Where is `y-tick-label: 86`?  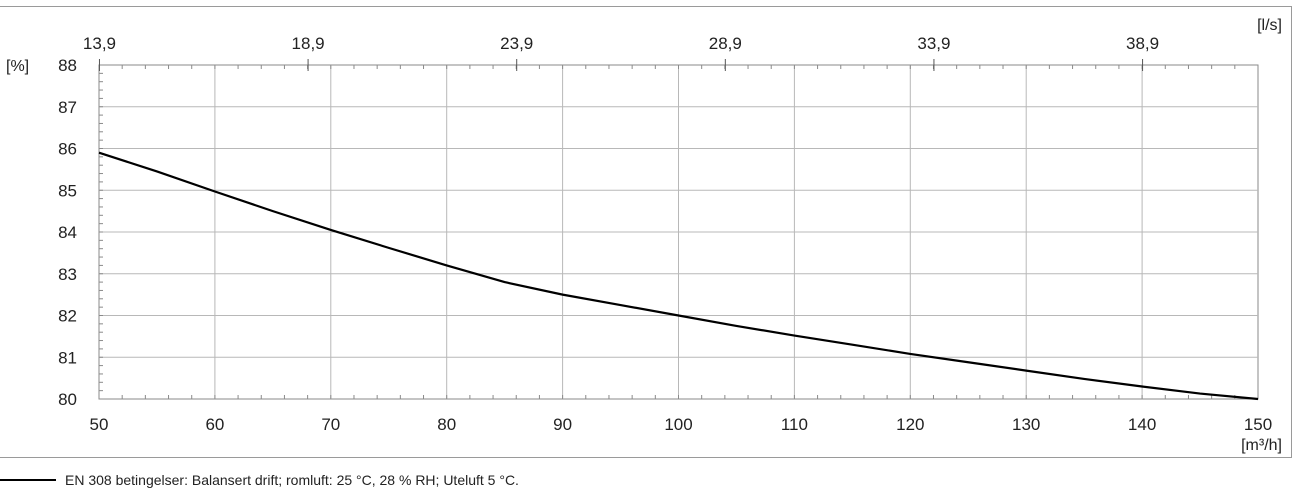
y-tick-label: 86 is located at coordinates (67, 149).